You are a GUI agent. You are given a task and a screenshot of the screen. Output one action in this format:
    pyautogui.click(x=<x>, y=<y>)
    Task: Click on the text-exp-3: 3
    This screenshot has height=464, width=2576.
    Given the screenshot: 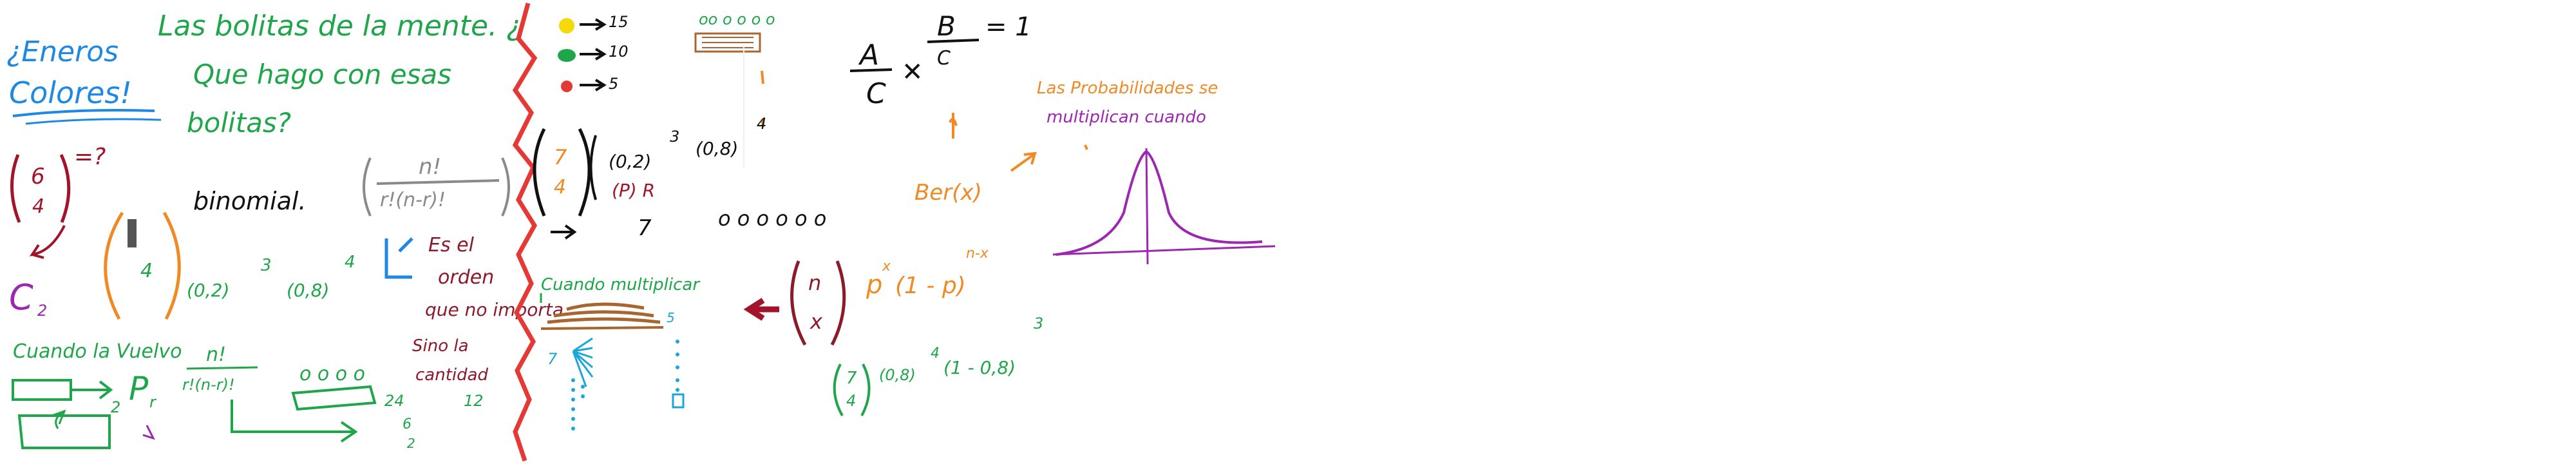 What is the action you would take?
    pyautogui.click(x=266, y=265)
    